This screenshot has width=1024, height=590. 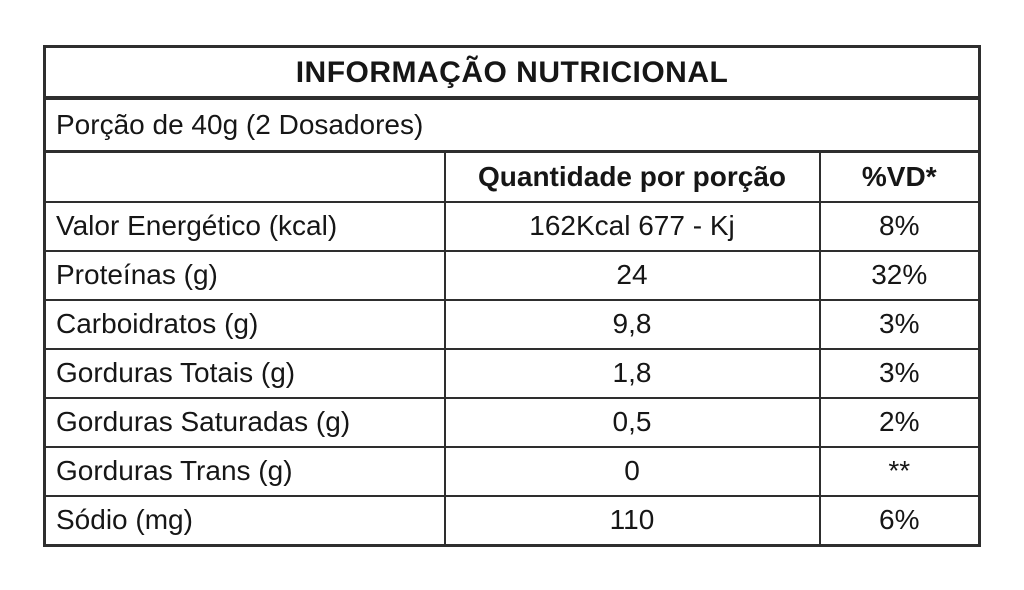 What do you see at coordinates (244, 226) in the screenshot?
I see `row-label: Valor Energético (kcal)` at bounding box center [244, 226].